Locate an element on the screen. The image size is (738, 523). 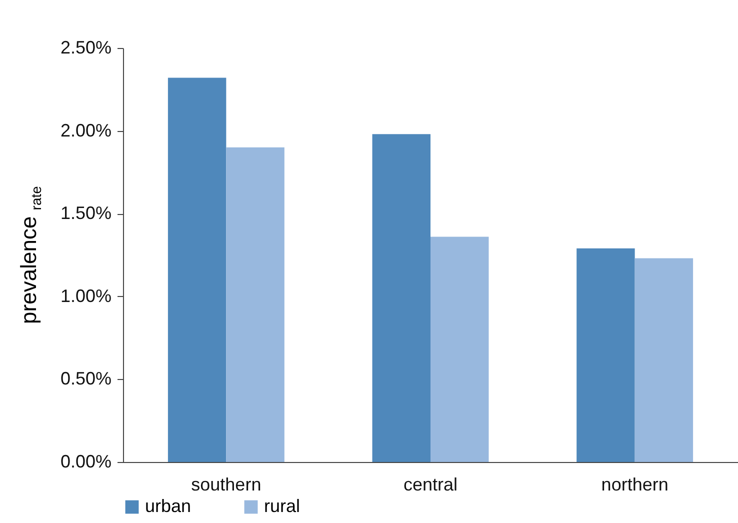
x-tick-label: southern is located at coordinates (226, 484).